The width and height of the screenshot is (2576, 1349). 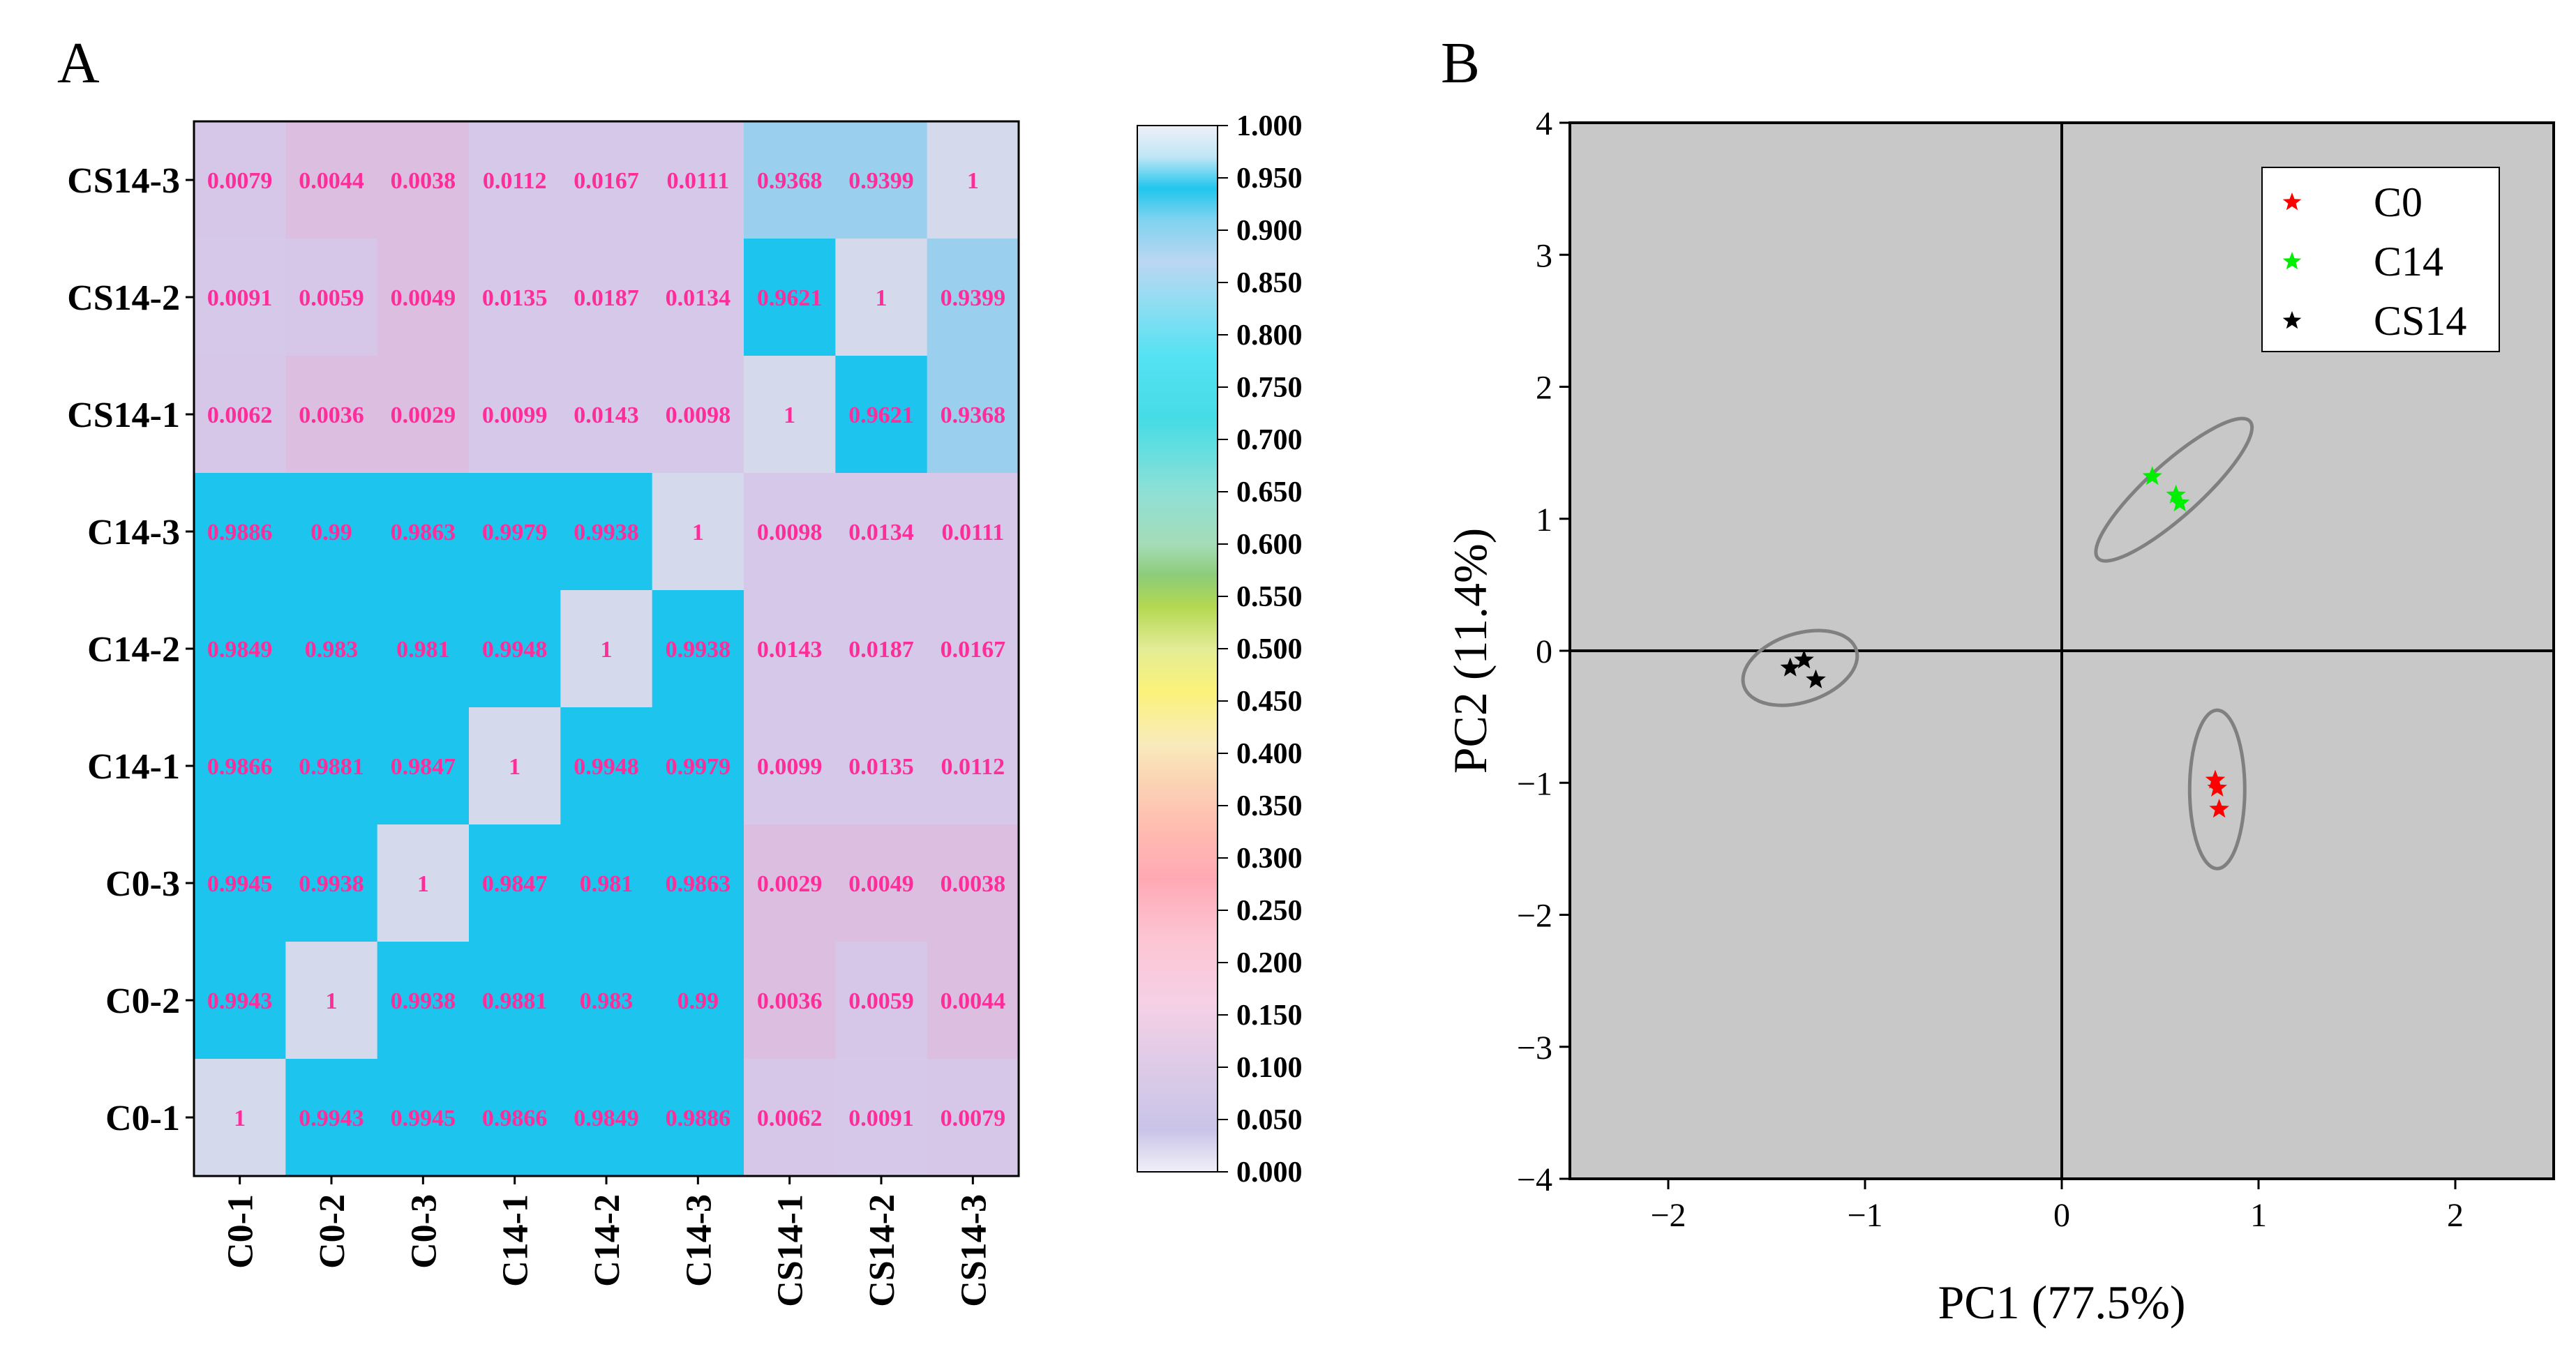 What do you see at coordinates (1269, 179) in the screenshot?
I see `colorbar-tick-label: 0.950` at bounding box center [1269, 179].